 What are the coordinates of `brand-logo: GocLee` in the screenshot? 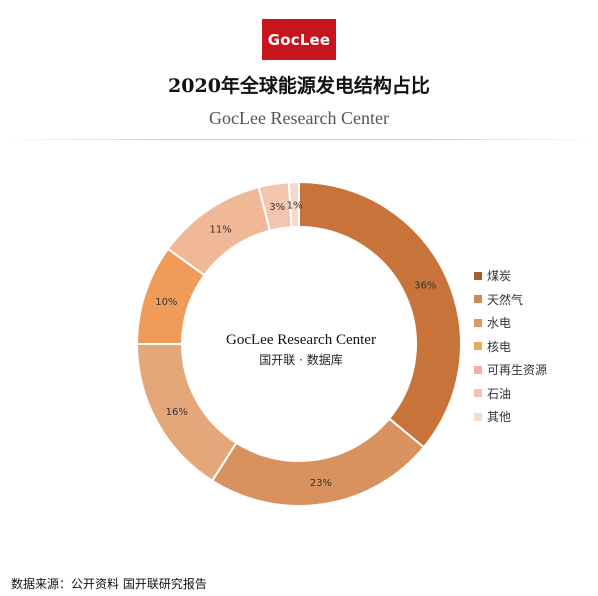 It's located at (299, 39).